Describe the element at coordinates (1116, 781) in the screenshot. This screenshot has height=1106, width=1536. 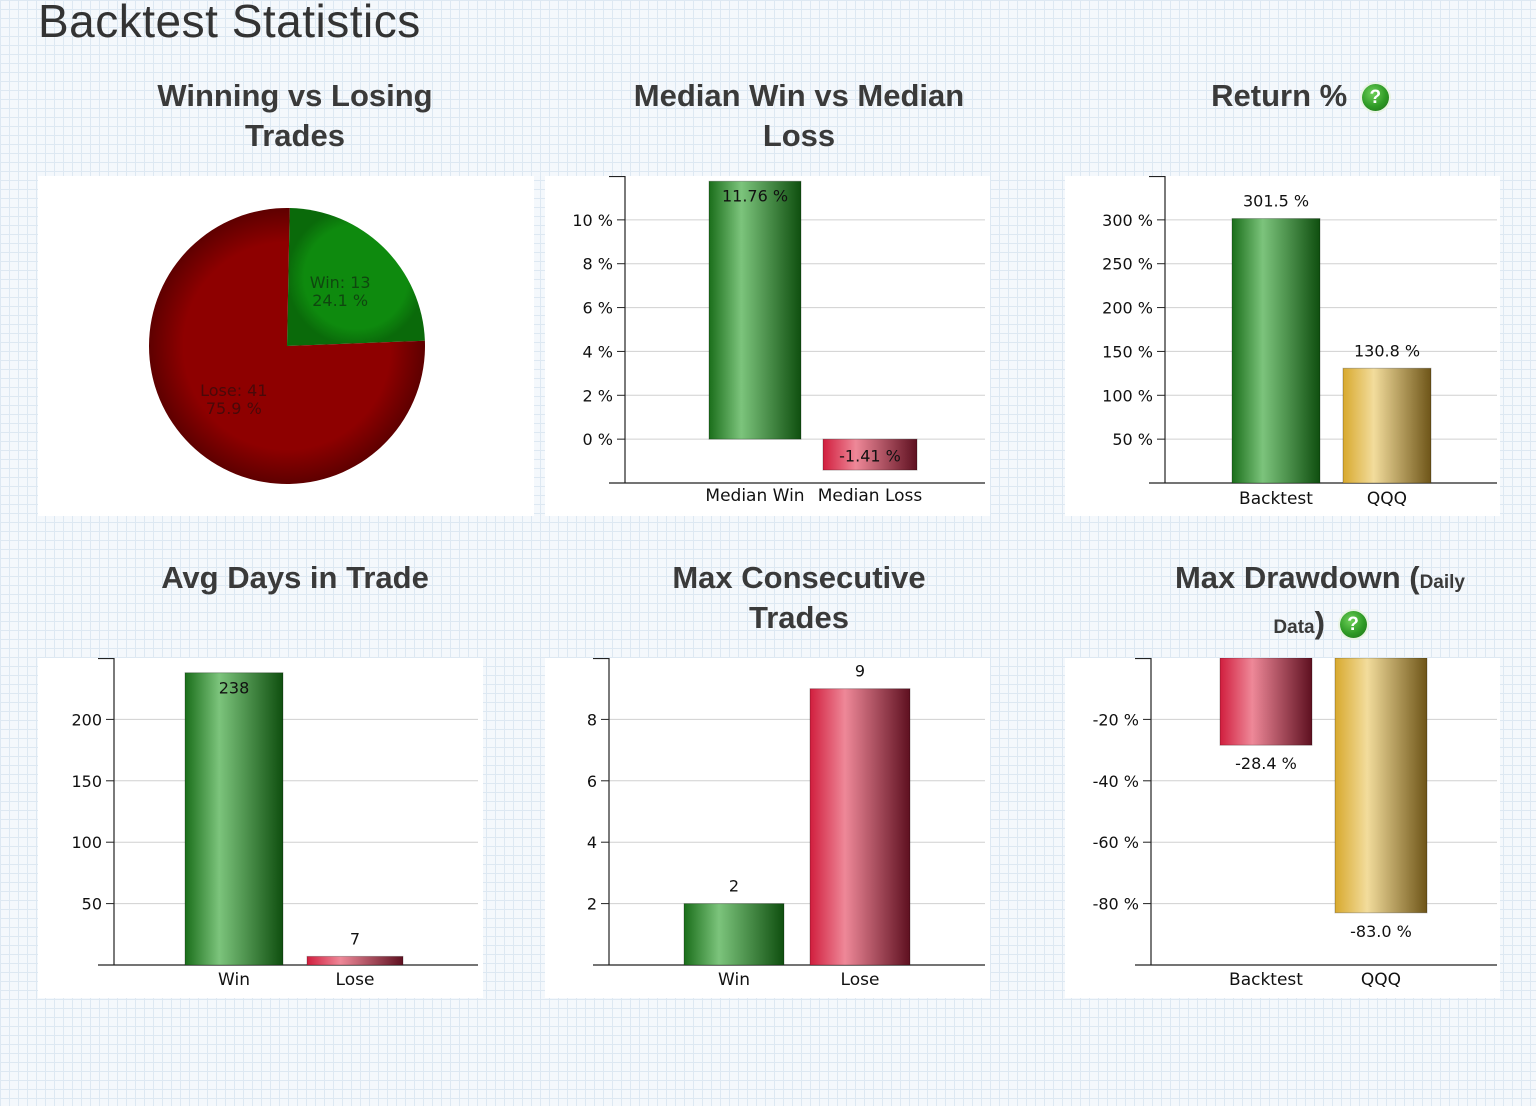
I see `y-tick-label: -40 %` at that location.